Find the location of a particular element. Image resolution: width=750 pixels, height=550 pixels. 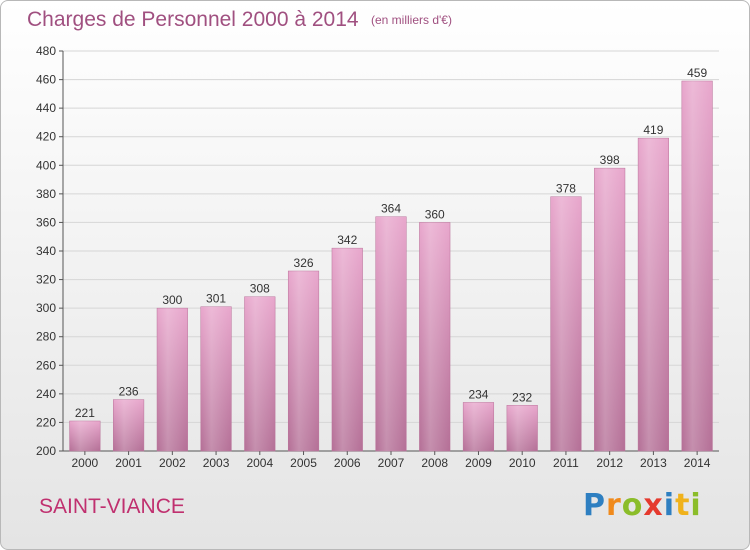

y-tick-label: 480 is located at coordinates (46, 51).